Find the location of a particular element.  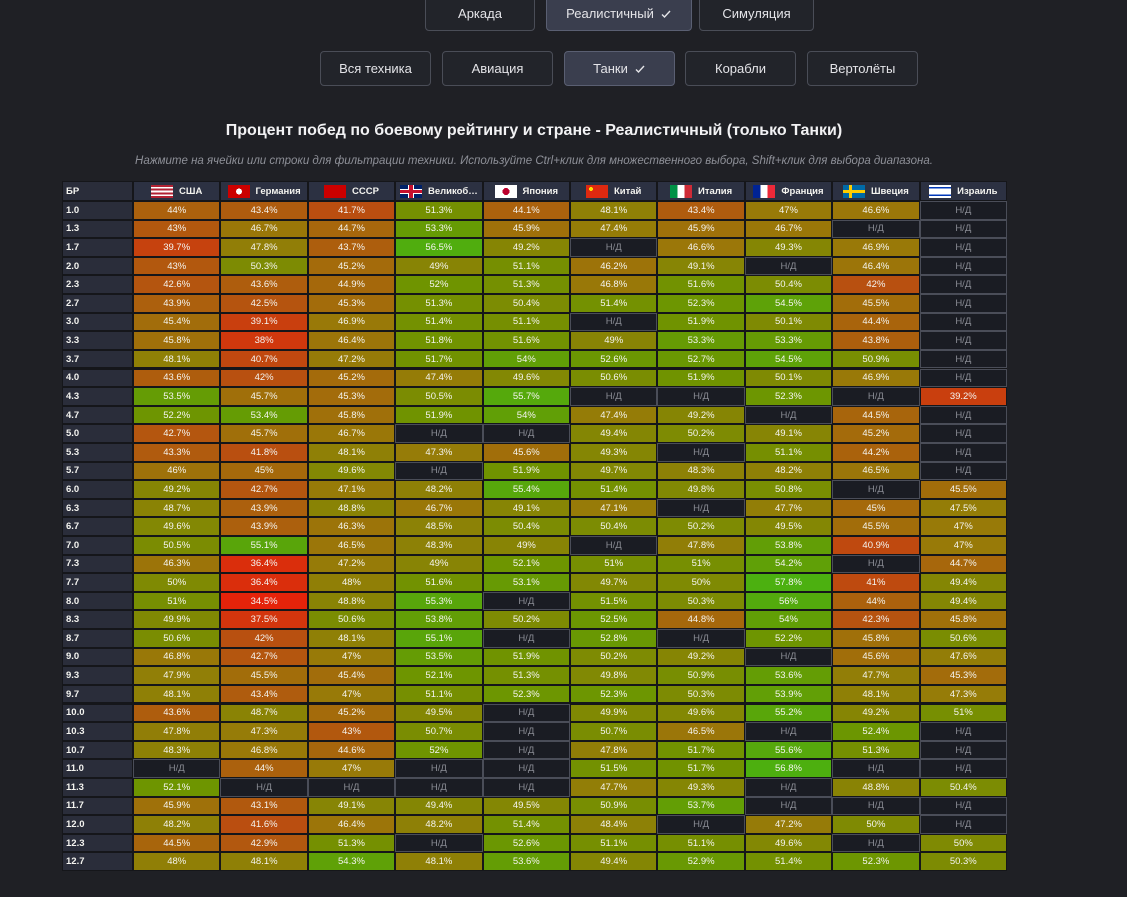

heat-cell: 49.2% is located at coordinates (701, 415).